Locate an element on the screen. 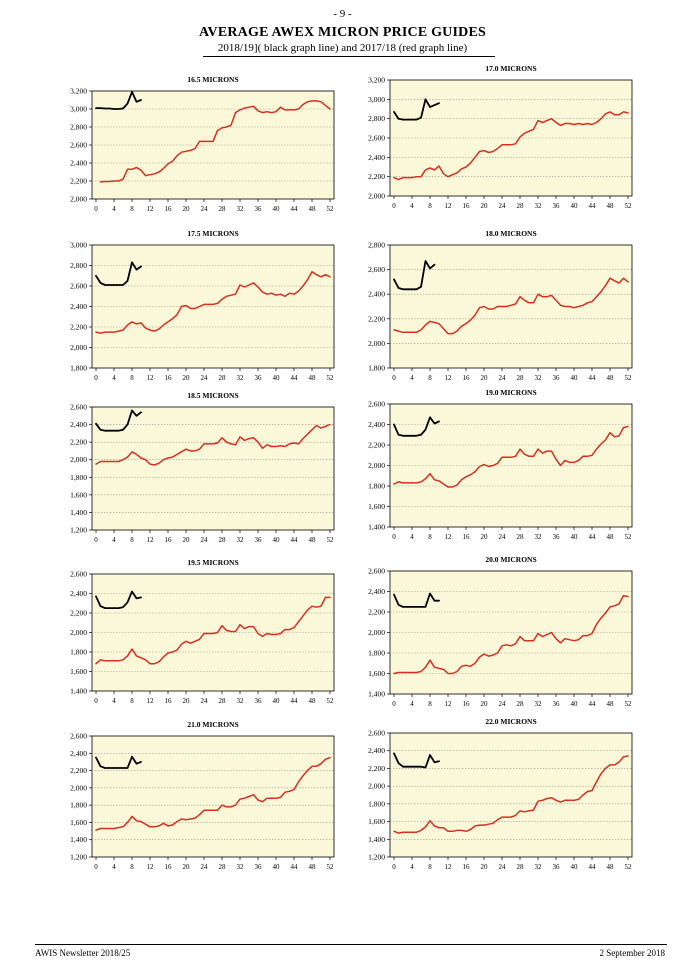 The image size is (685, 968). chart-title: 19.0 MICRONS is located at coordinates (510, 392).